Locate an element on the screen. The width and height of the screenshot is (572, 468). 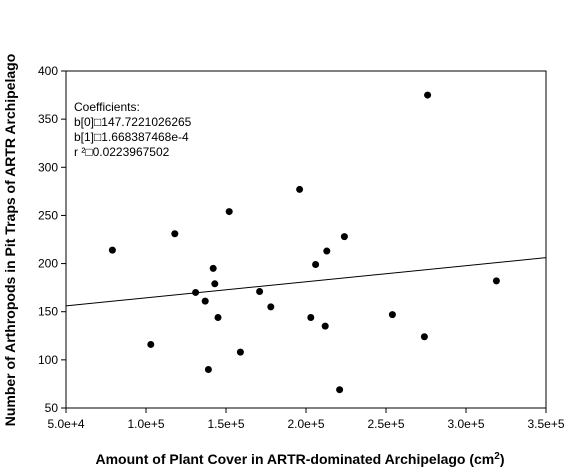
y-tick-label: 200 is located at coordinates (48, 264).